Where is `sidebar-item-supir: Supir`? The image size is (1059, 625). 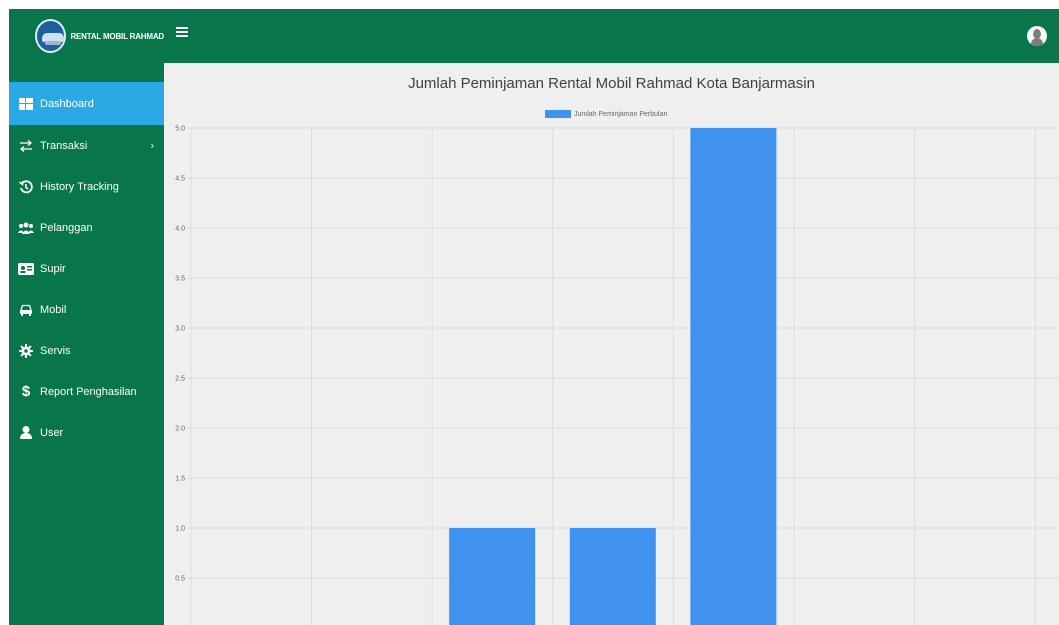 sidebar-item-supir: Supir is located at coordinates (86, 268).